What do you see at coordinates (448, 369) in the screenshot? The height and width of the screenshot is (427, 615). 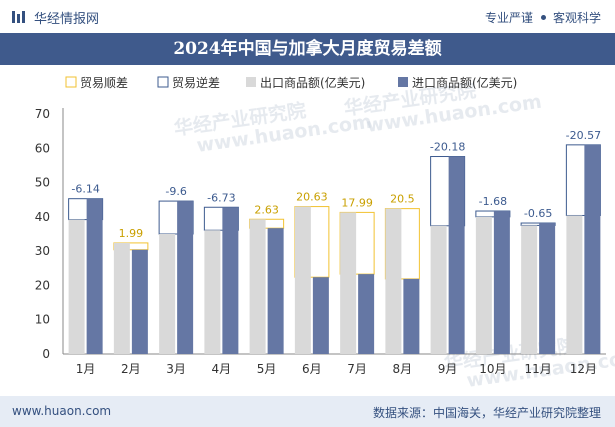 I see `x-tick-label: 9月` at bounding box center [448, 369].